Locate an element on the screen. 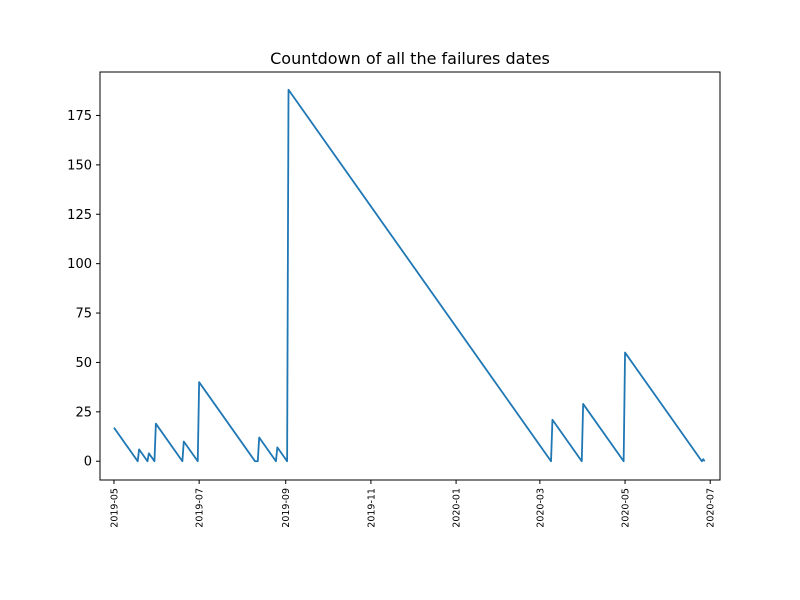  x-tick-label: 2020-03 is located at coordinates (540, 508).